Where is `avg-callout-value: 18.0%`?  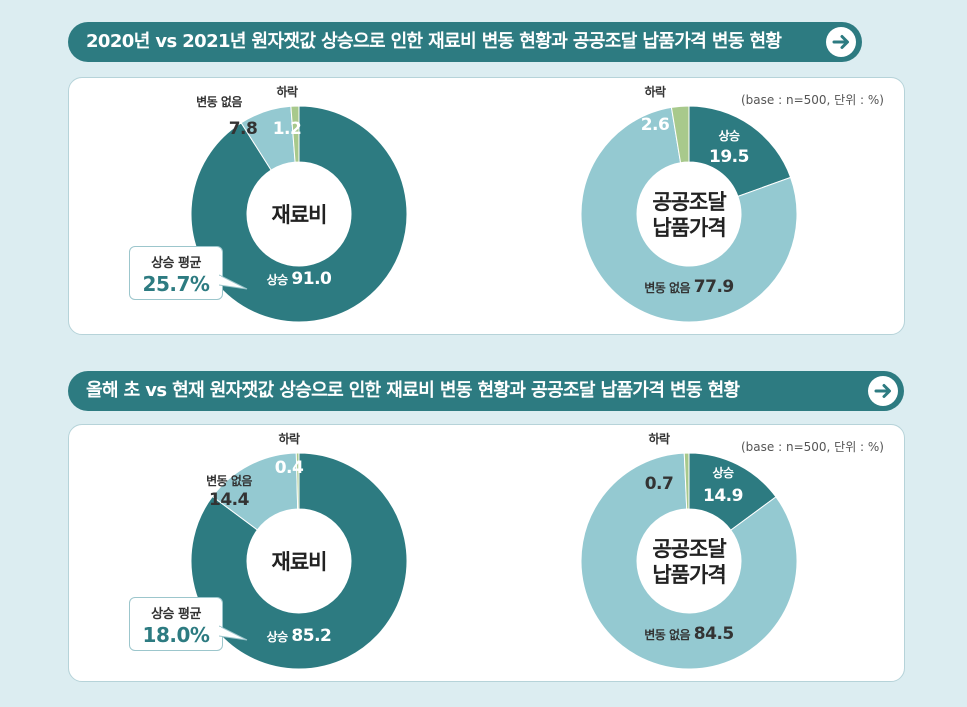 avg-callout-value: 18.0% is located at coordinates (176, 635).